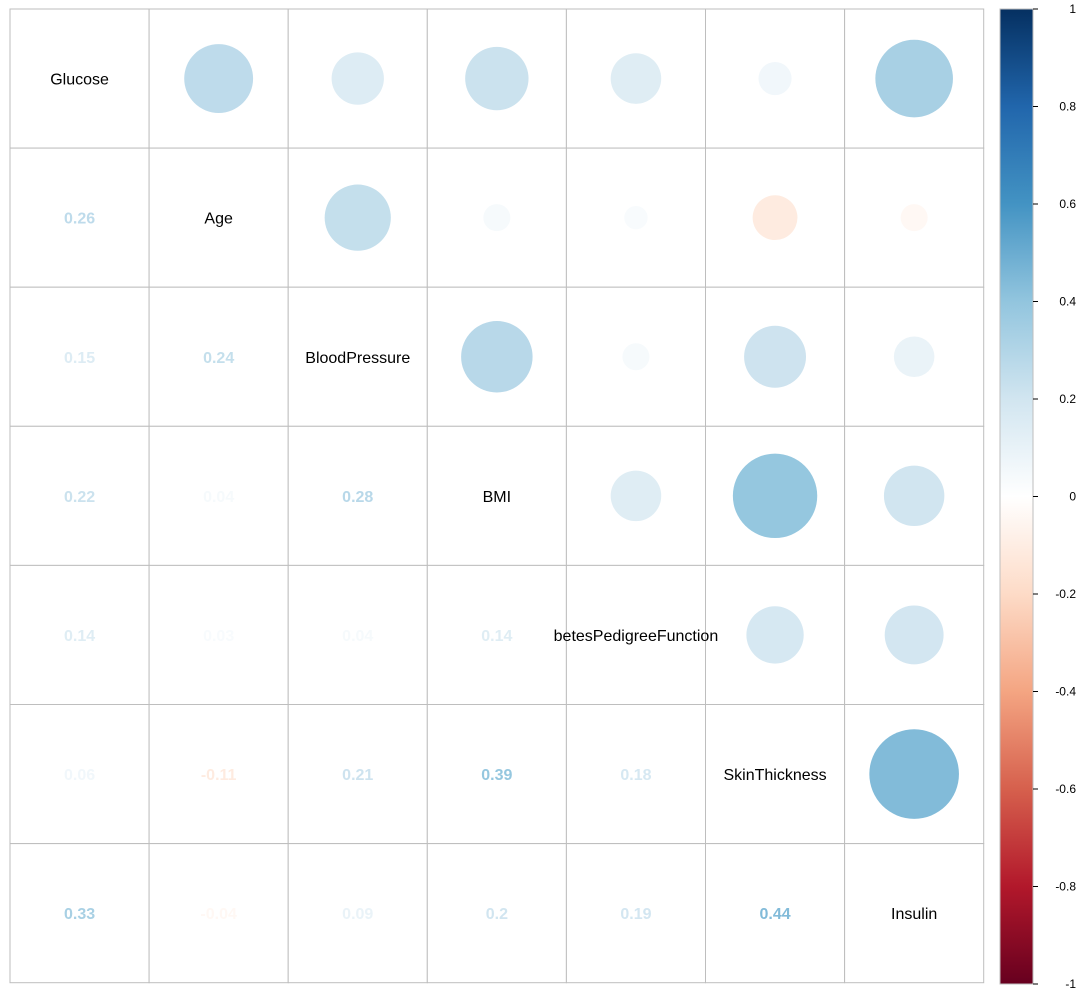  What do you see at coordinates (1037, 496) in the screenshot?
I see `colorbar: 1 0.8 0.6 0.4 0.2 0 -0.2 -0.4 -0.6 -0.8 -1` at bounding box center [1037, 496].